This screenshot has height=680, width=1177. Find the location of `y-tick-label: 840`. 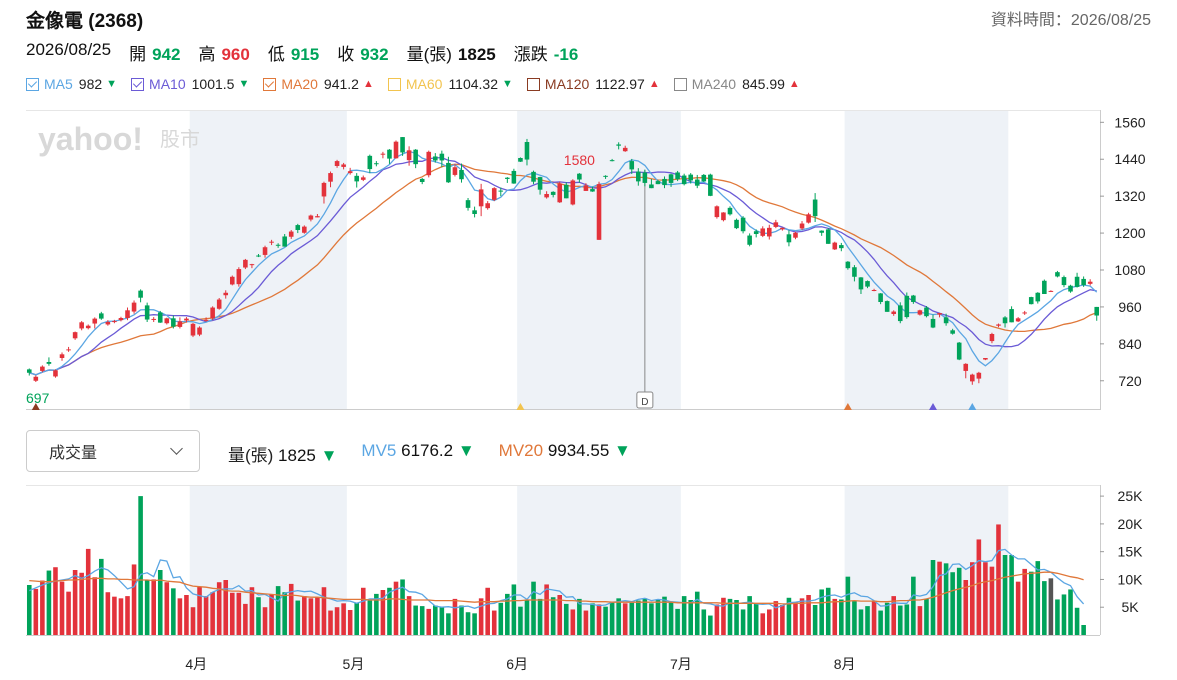

y-tick-label: 840 is located at coordinates (1130, 344).